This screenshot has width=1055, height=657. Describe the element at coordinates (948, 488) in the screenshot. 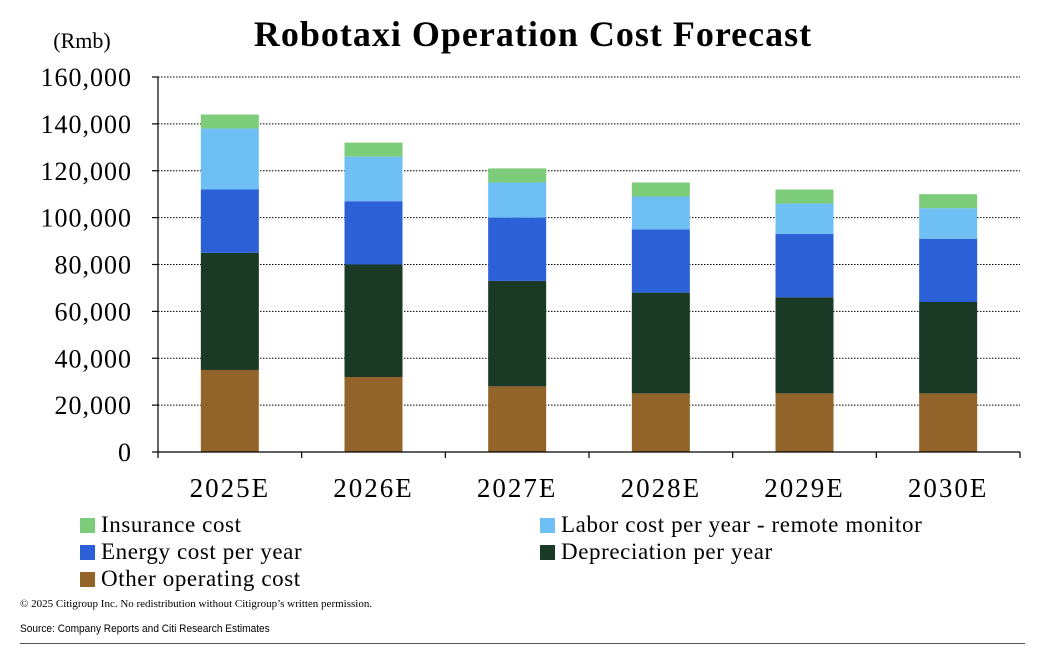

I see `x-tick-label: 2030E` at that location.